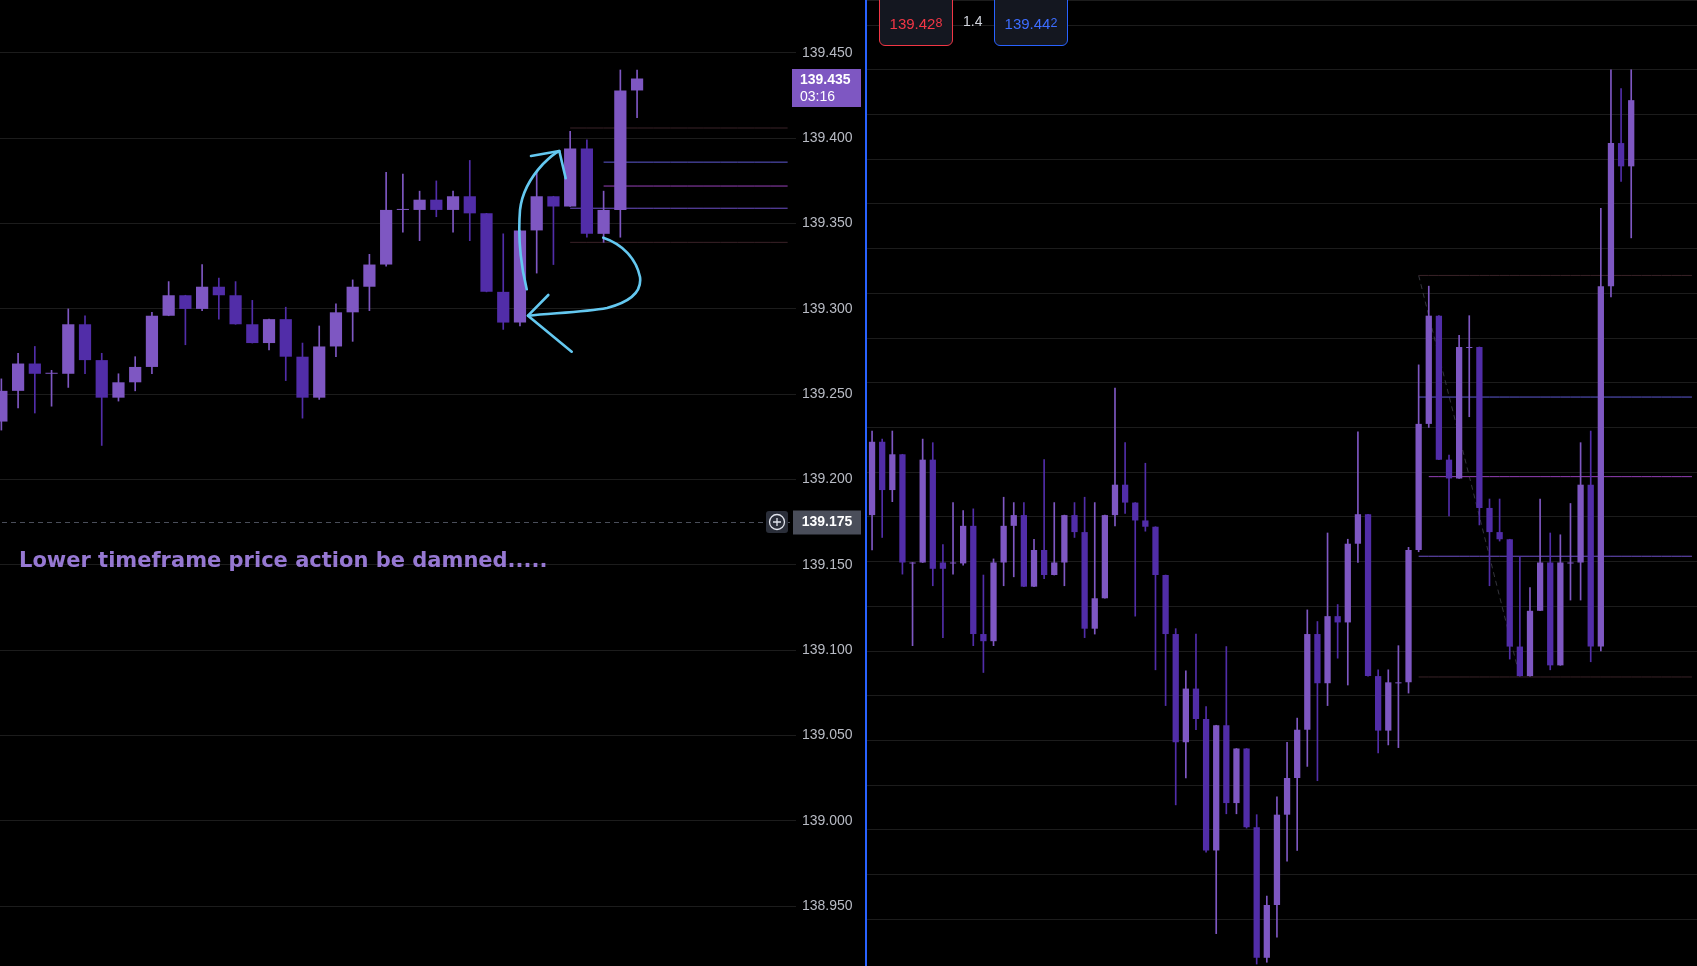 The height and width of the screenshot is (966, 1697). What do you see at coordinates (827, 137) in the screenshot?
I see `y-tick-label: 139.400` at bounding box center [827, 137].